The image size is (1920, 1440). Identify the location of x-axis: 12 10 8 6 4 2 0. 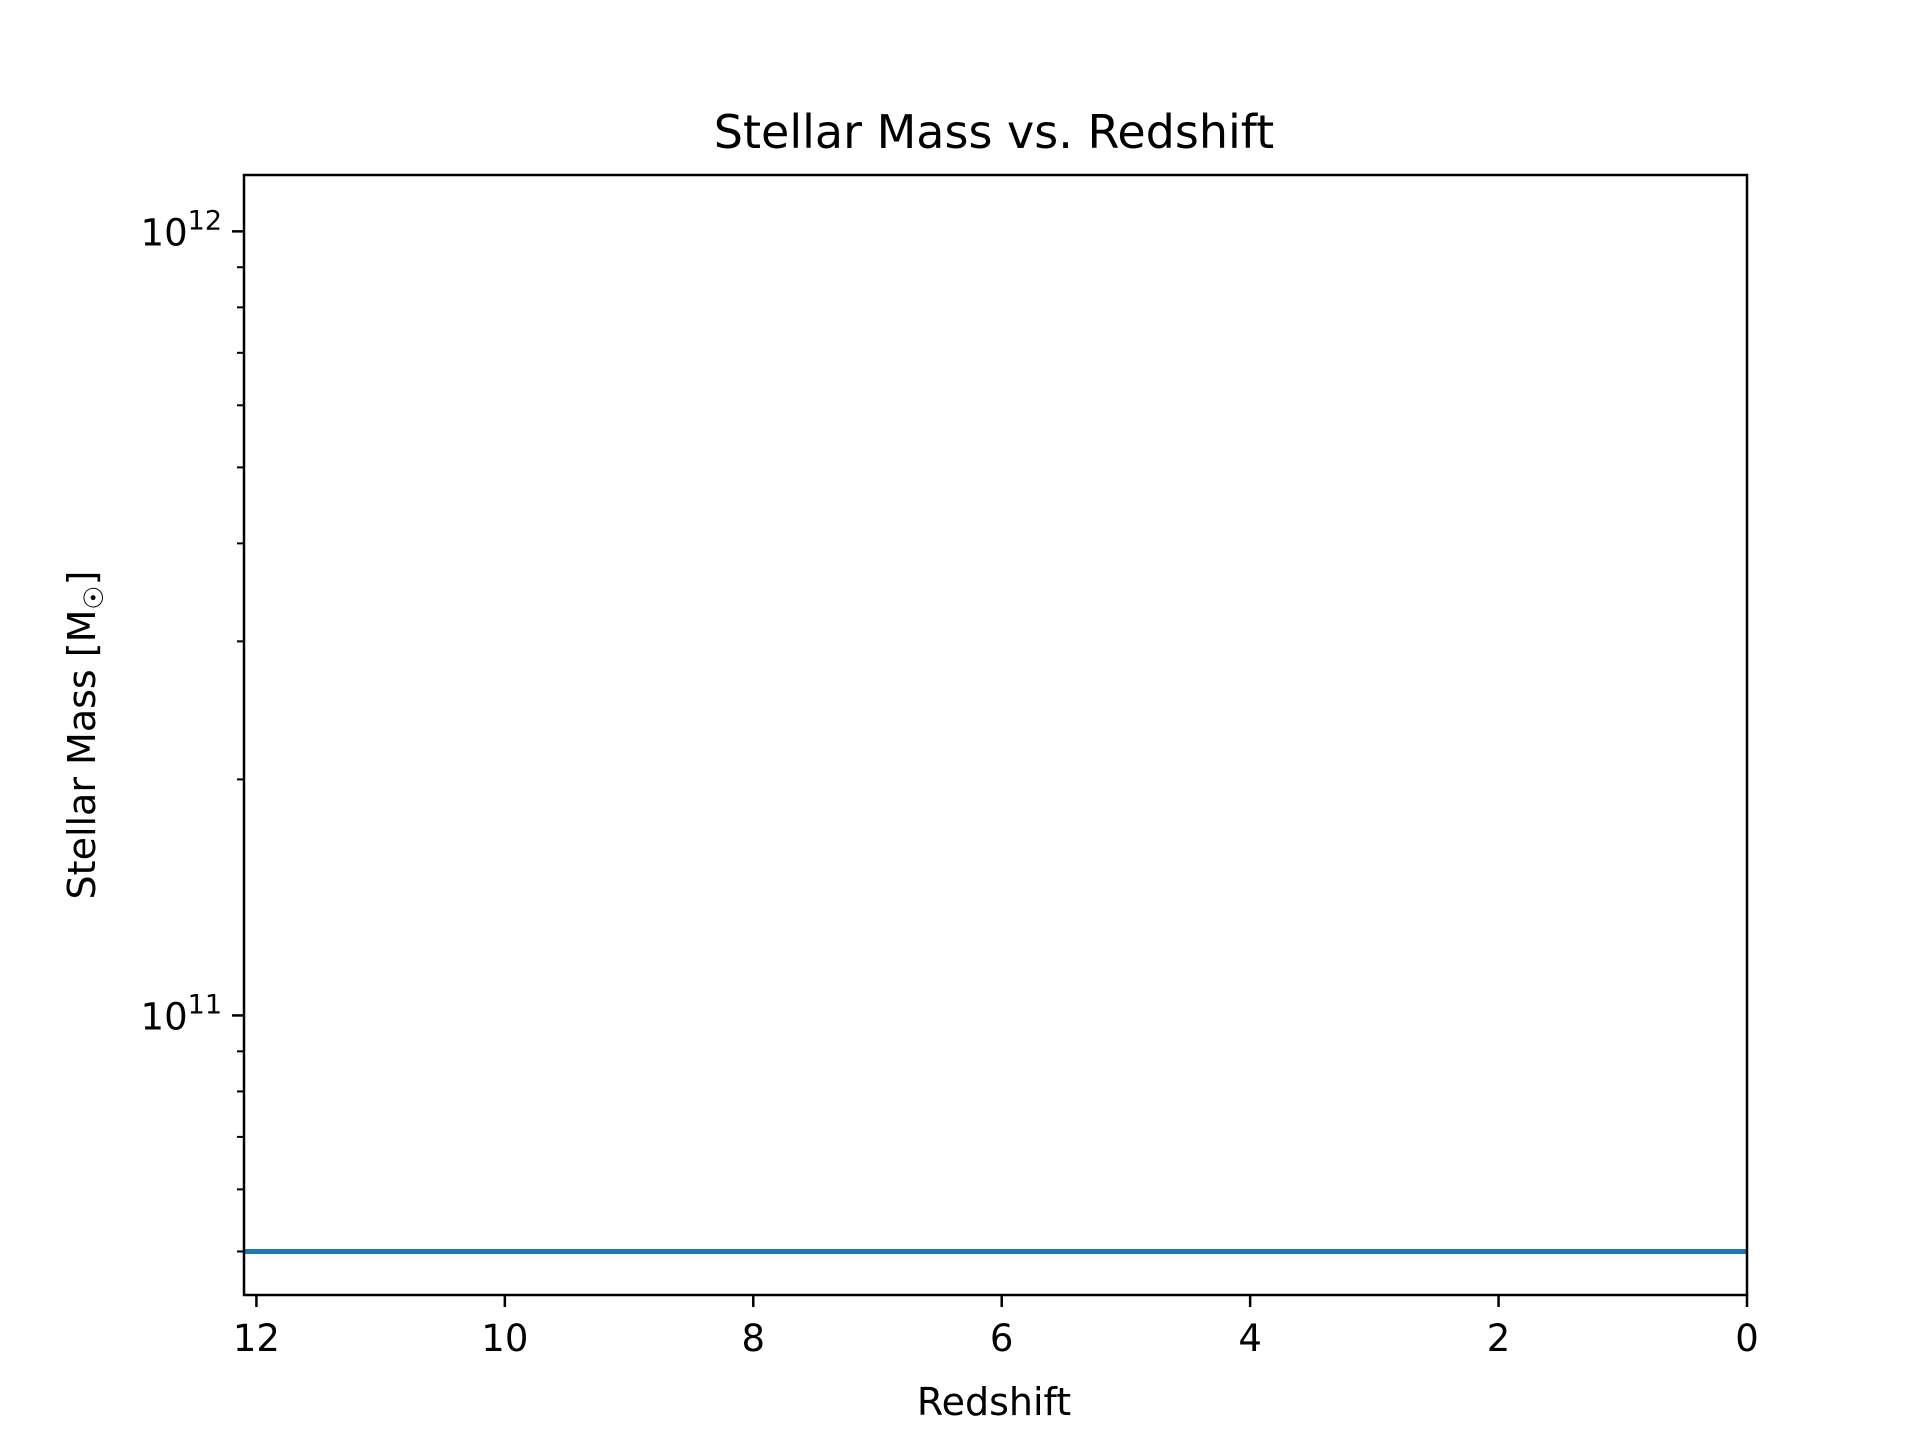
(996, 1327).